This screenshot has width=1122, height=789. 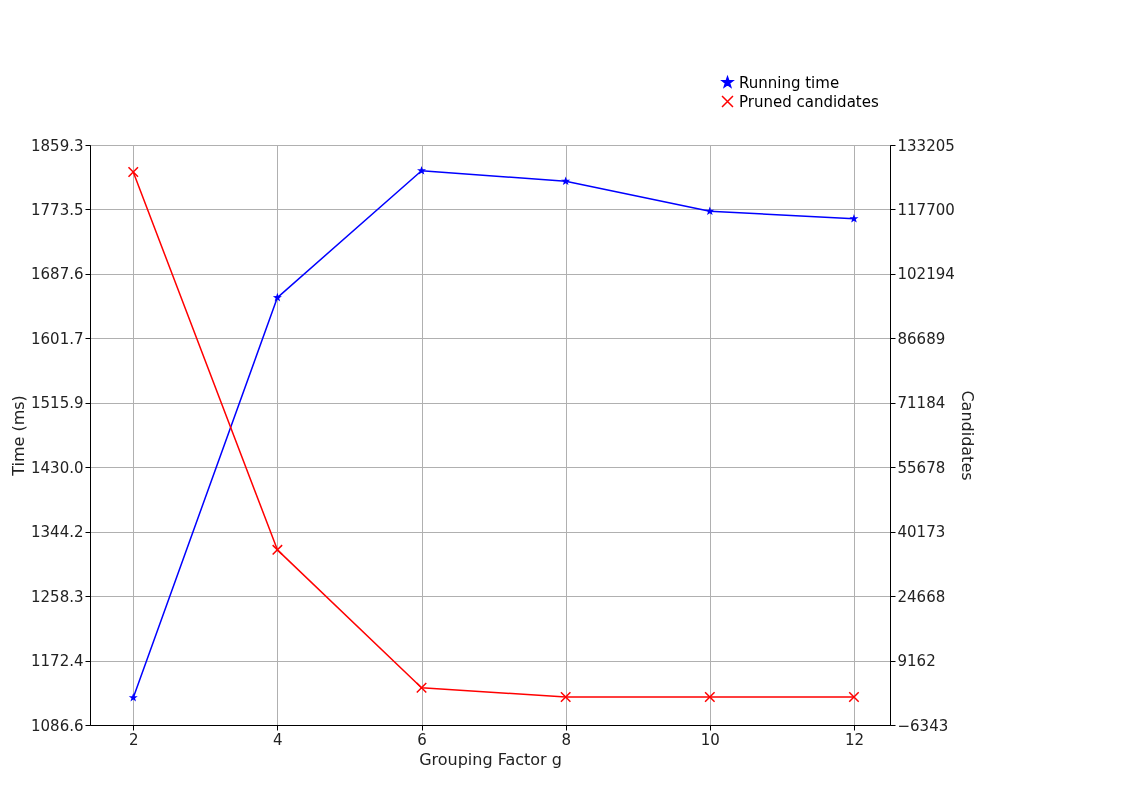 What do you see at coordinates (57, 403) in the screenshot?
I see `y-tick-label: 1515.9` at bounding box center [57, 403].